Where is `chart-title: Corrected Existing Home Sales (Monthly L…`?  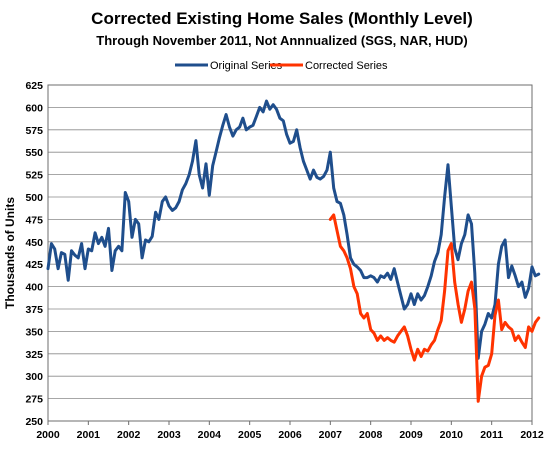
chart-title: Corrected Existing Home Sales (Monthly L… is located at coordinates (282, 18).